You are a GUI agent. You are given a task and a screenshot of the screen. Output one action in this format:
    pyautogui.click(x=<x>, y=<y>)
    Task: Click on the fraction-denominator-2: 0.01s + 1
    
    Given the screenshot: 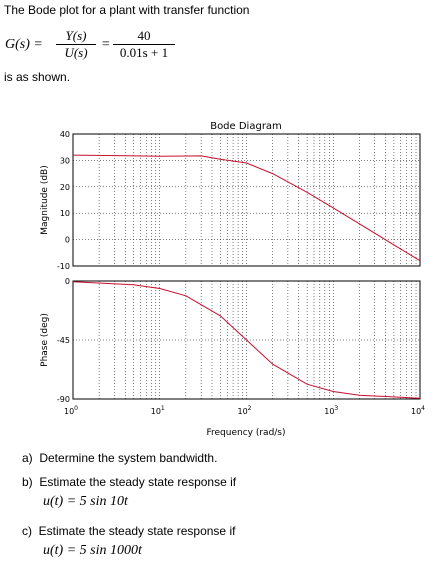 What is the action you would take?
    pyautogui.click(x=144, y=52)
    